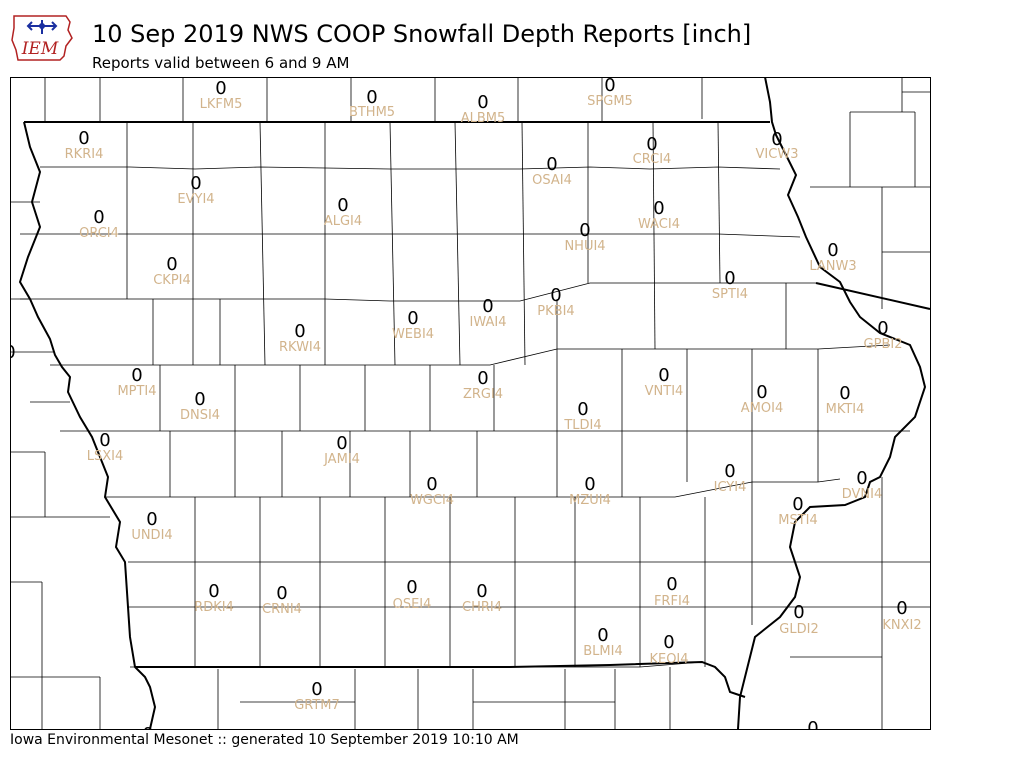  I want to click on station-id: RKWI4, so click(300, 347).